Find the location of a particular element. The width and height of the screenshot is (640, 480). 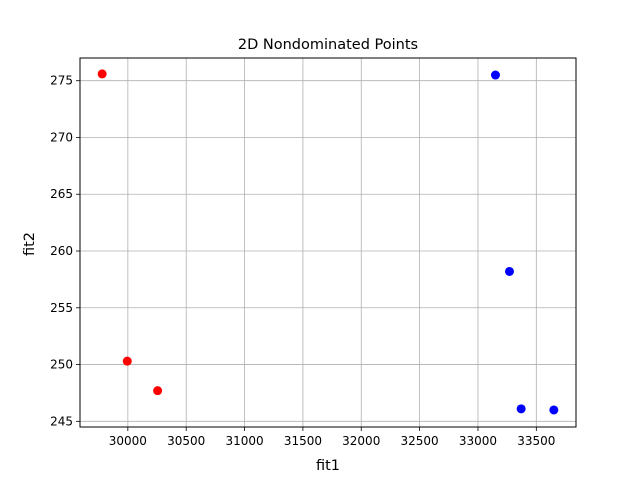

y-tick-label: 260 is located at coordinates (61, 251).